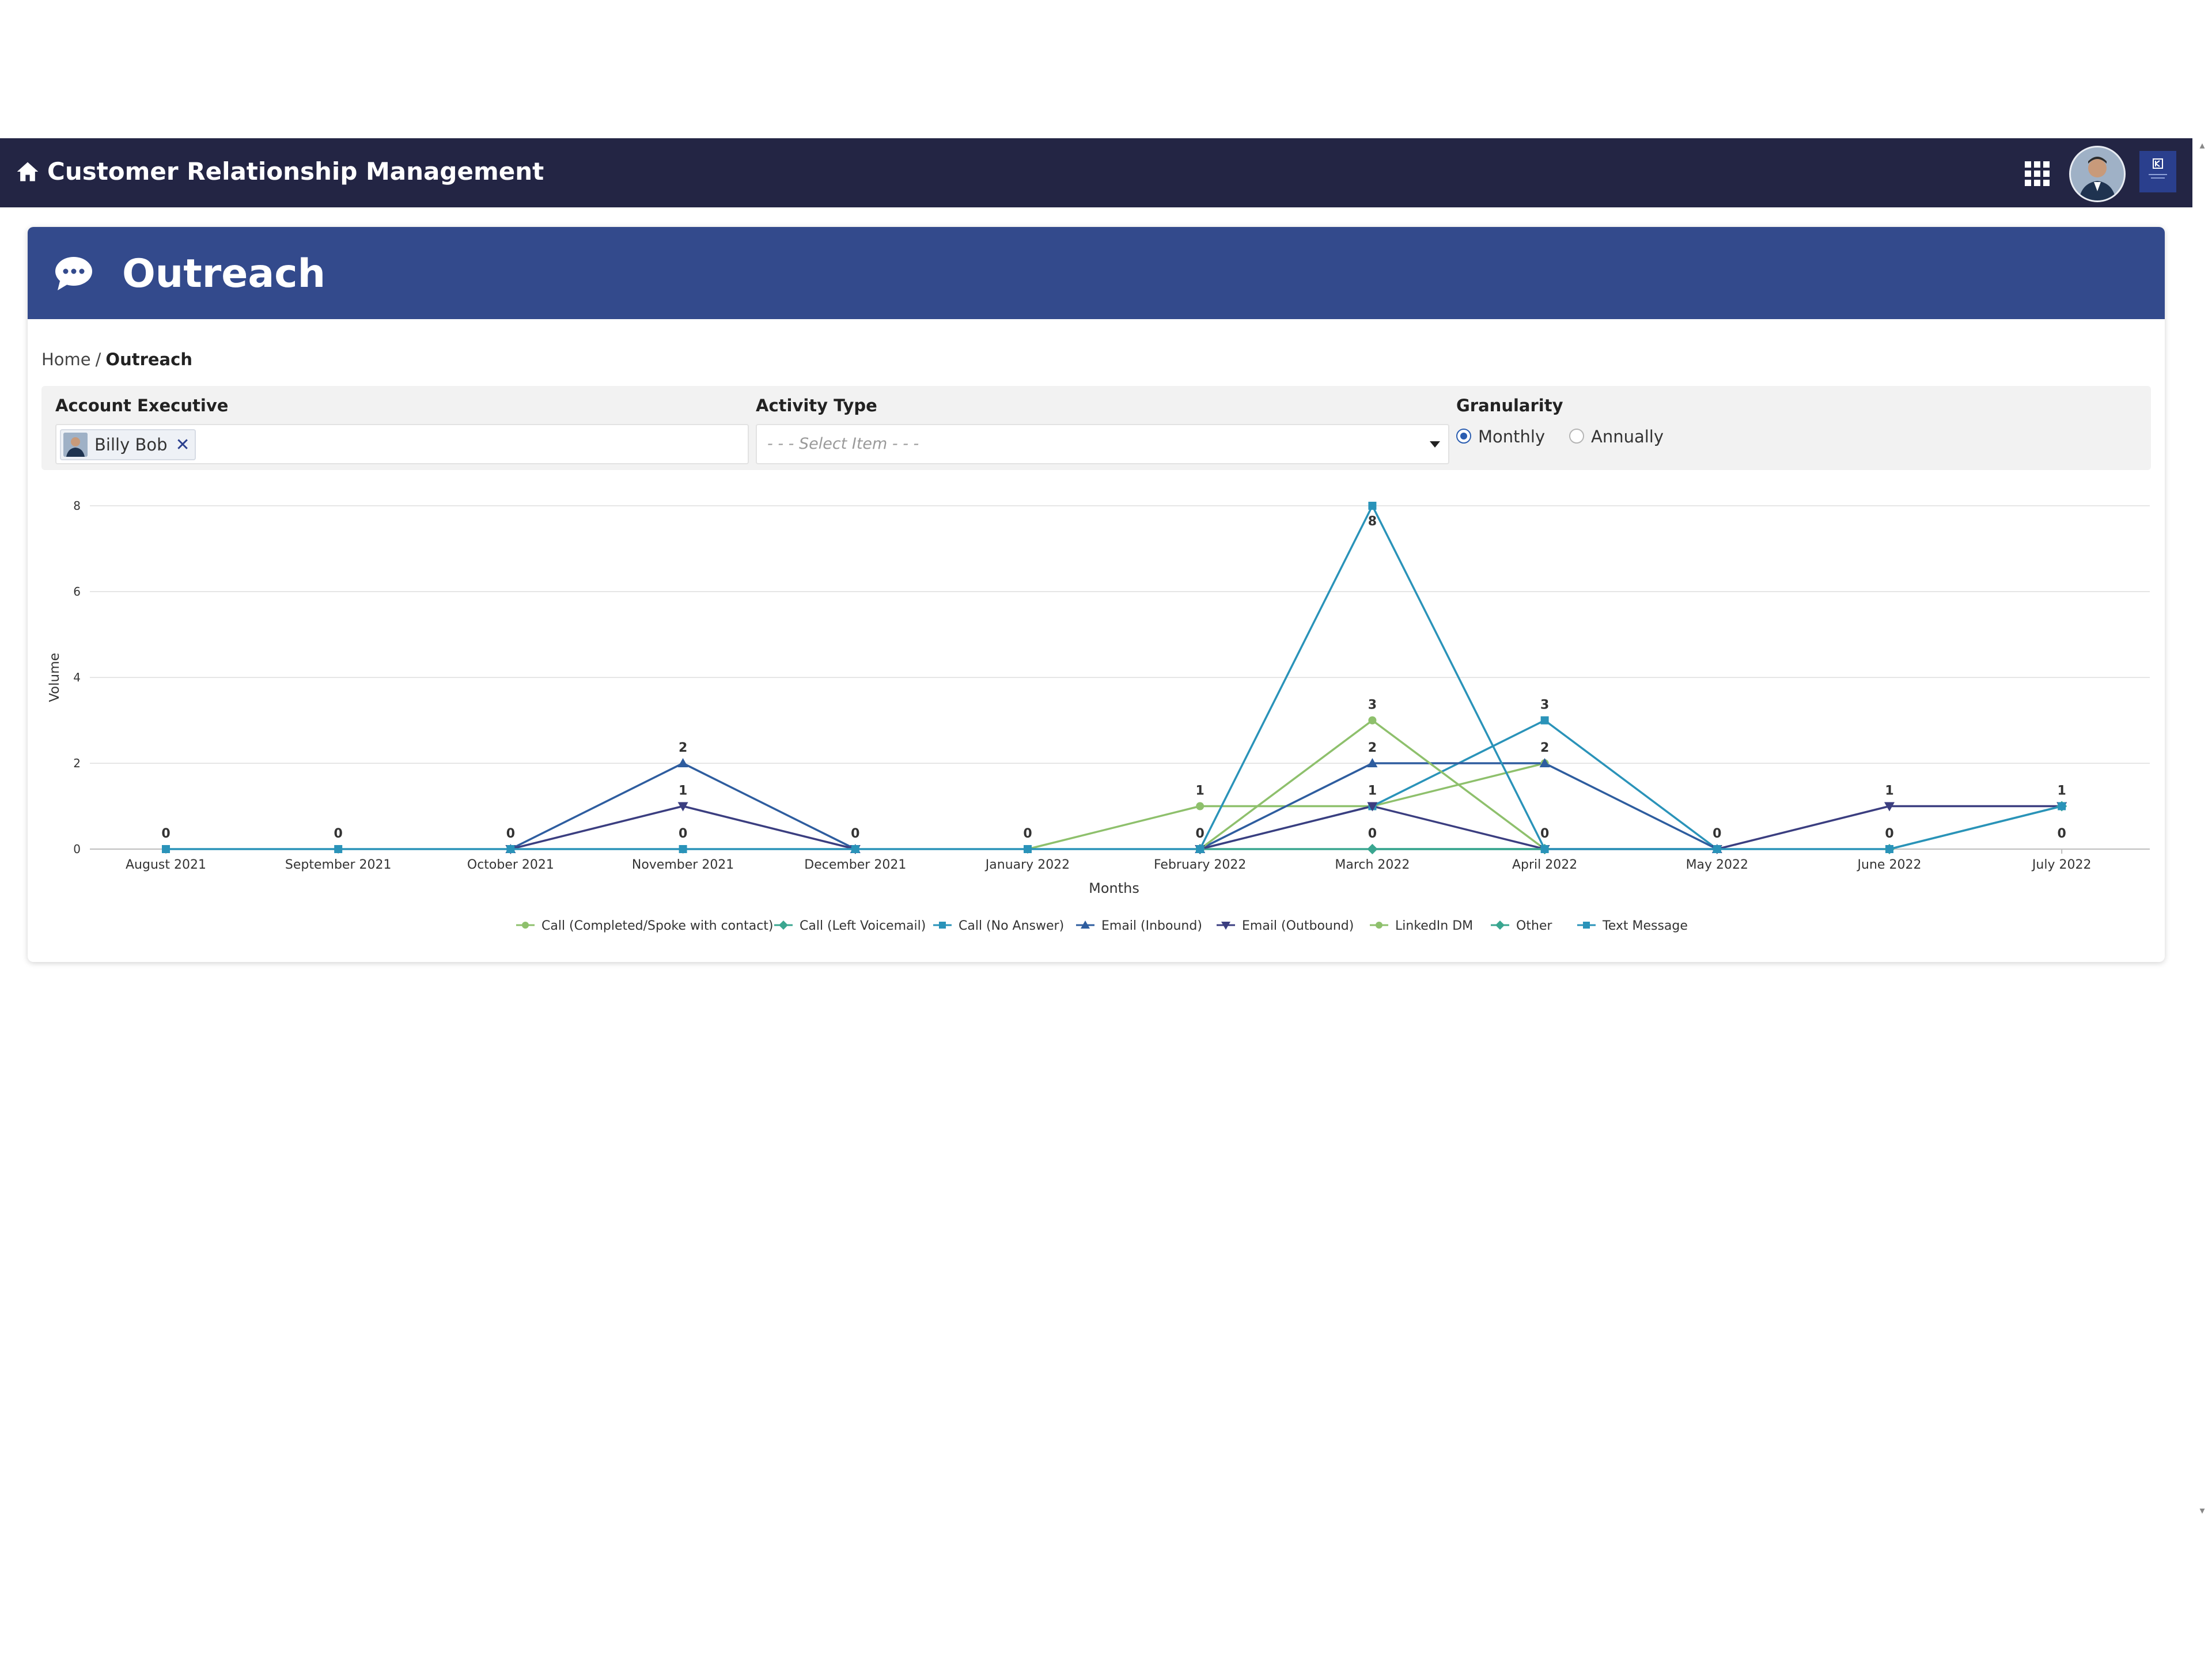  What do you see at coordinates (1435, 444) in the screenshot?
I see `chevron-down-icon` at bounding box center [1435, 444].